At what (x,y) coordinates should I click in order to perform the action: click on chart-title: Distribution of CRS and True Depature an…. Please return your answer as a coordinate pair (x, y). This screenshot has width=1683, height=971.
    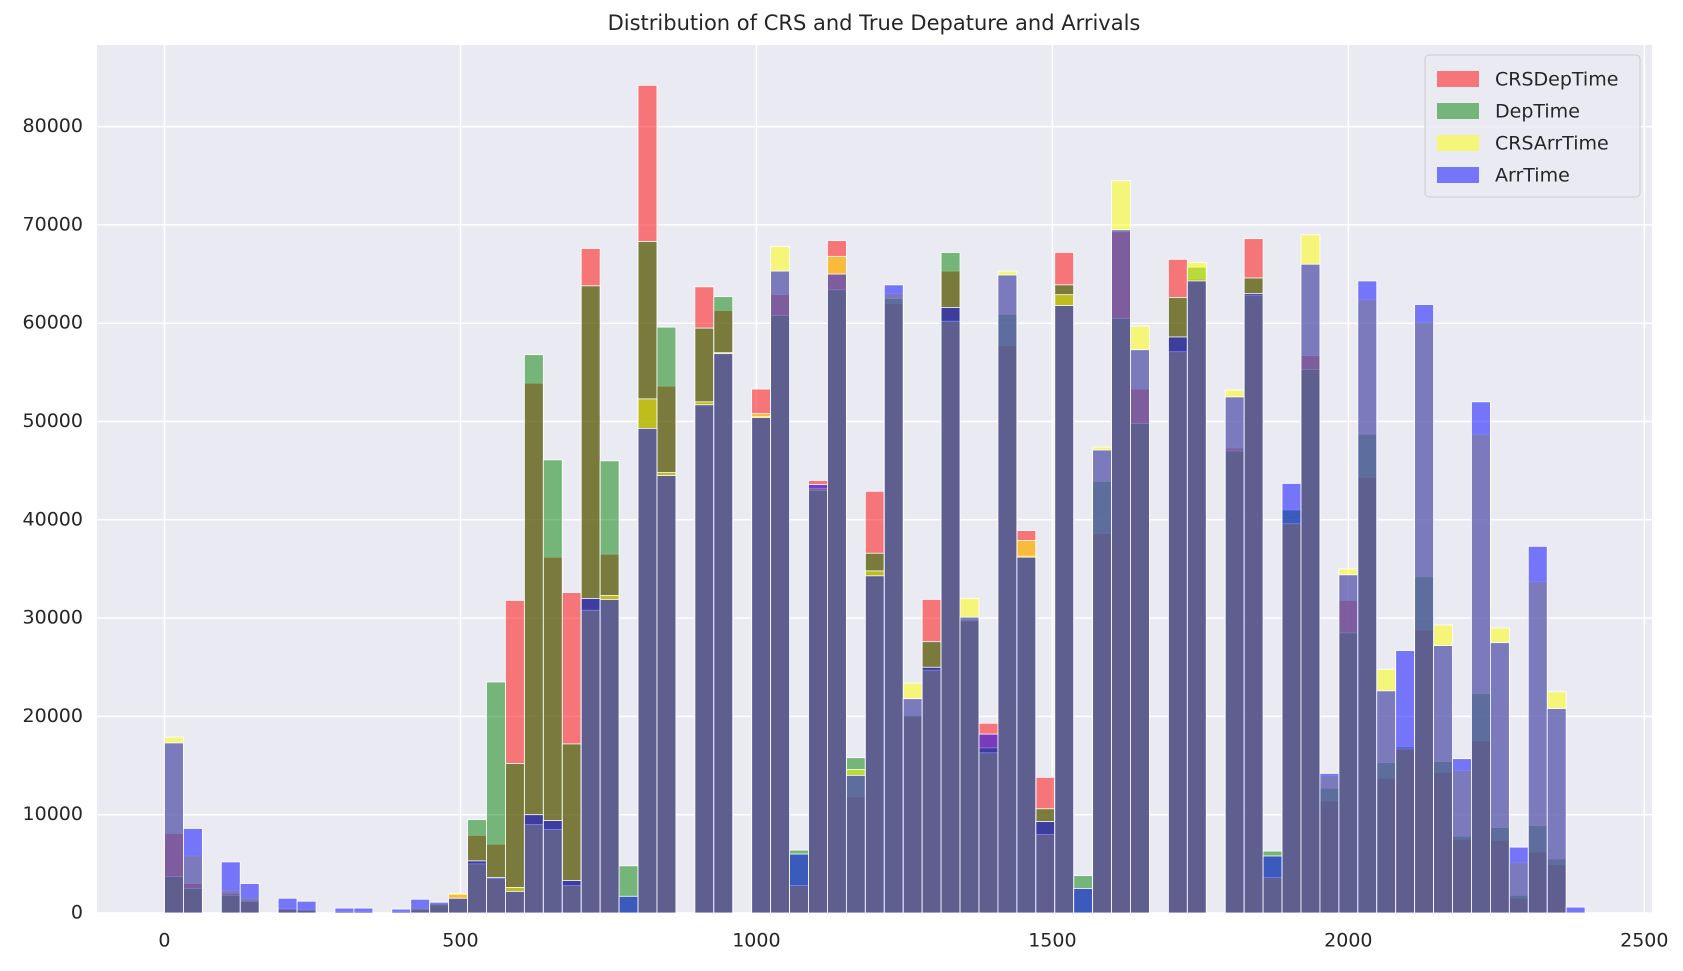
    Looking at the image, I should click on (874, 23).